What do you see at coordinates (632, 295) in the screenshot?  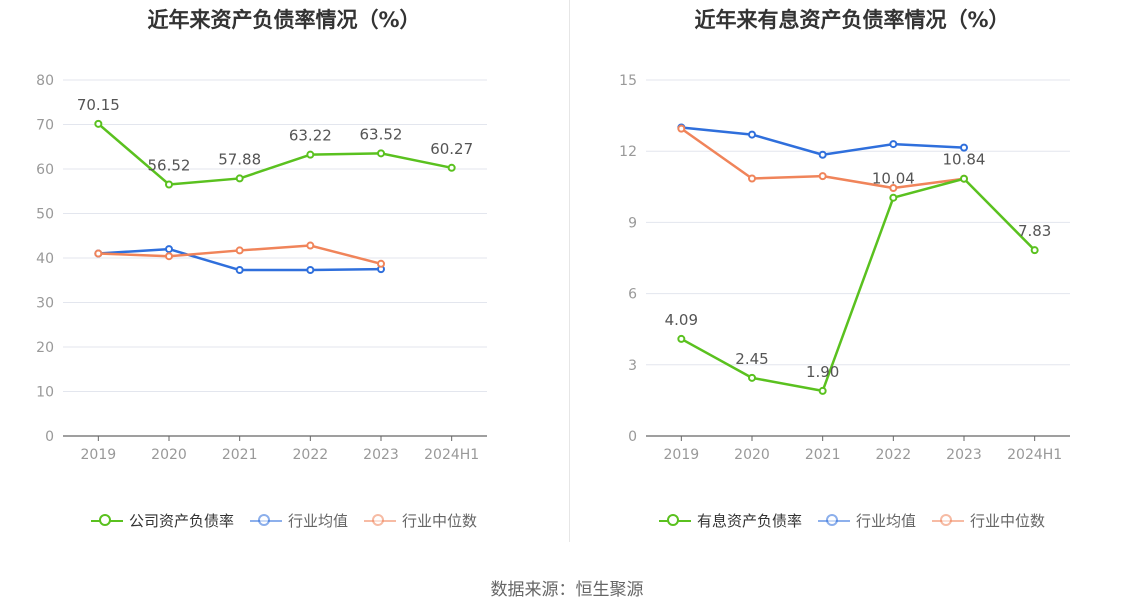 I see `y-tick-label: 6` at bounding box center [632, 295].